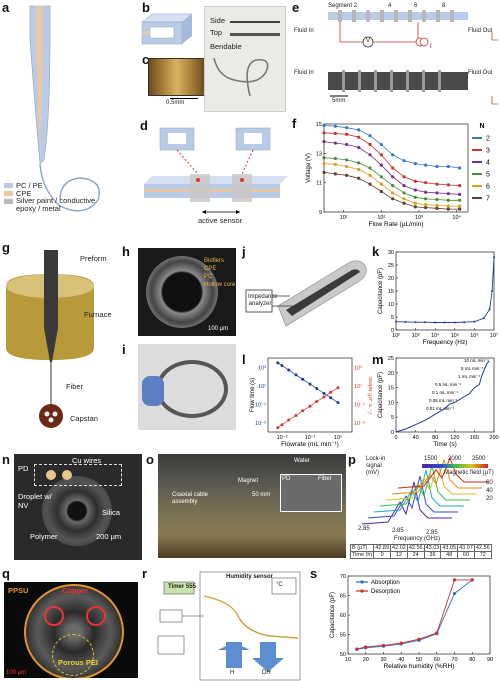 The width and height of the screenshot is (500, 681). What do you see at coordinates (93, 258) in the screenshot?
I see `preform-label: Preform` at bounding box center [93, 258].